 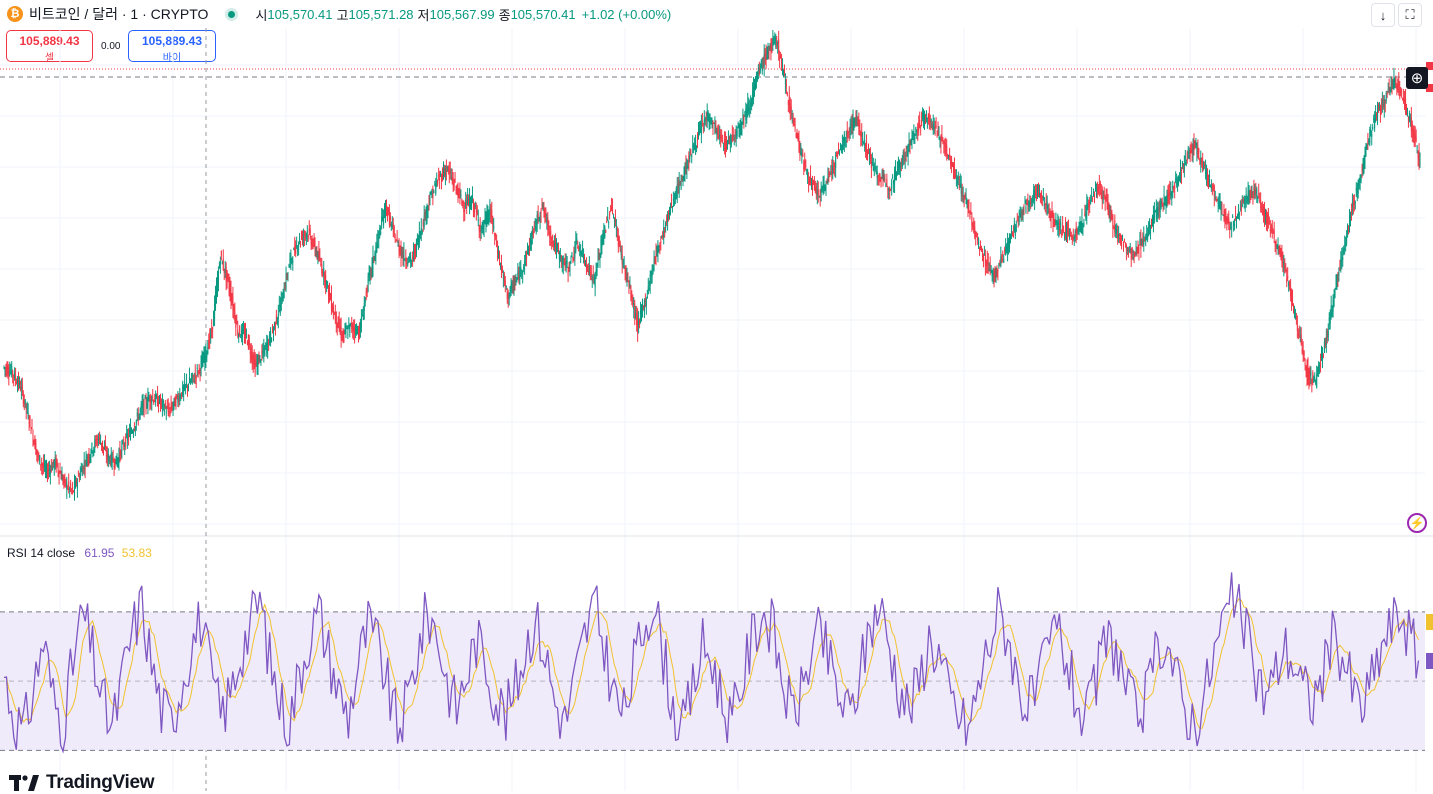 I want to click on plus-icon: ⊕, so click(x=1417, y=78).